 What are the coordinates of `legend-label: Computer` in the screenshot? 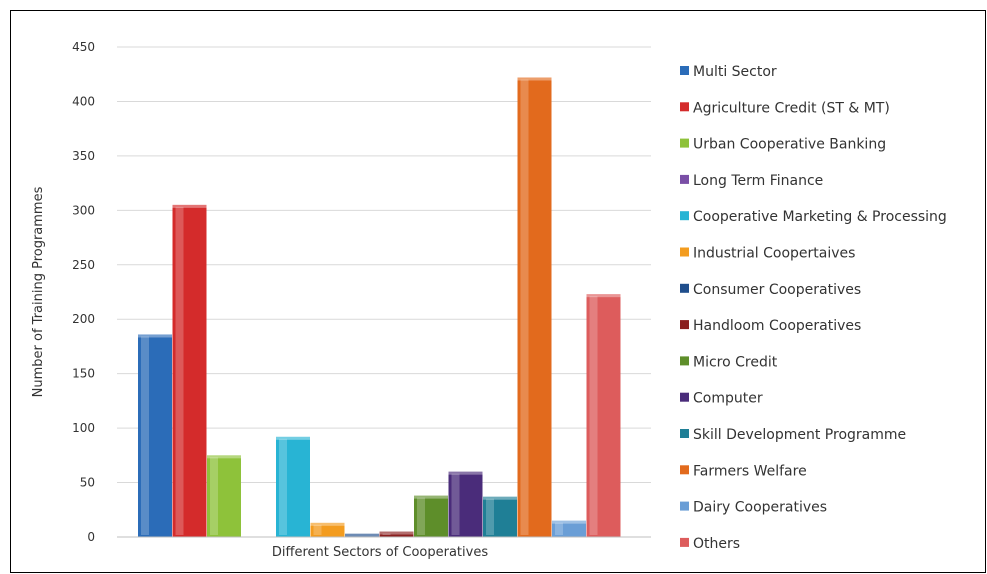 It's located at (728, 399).